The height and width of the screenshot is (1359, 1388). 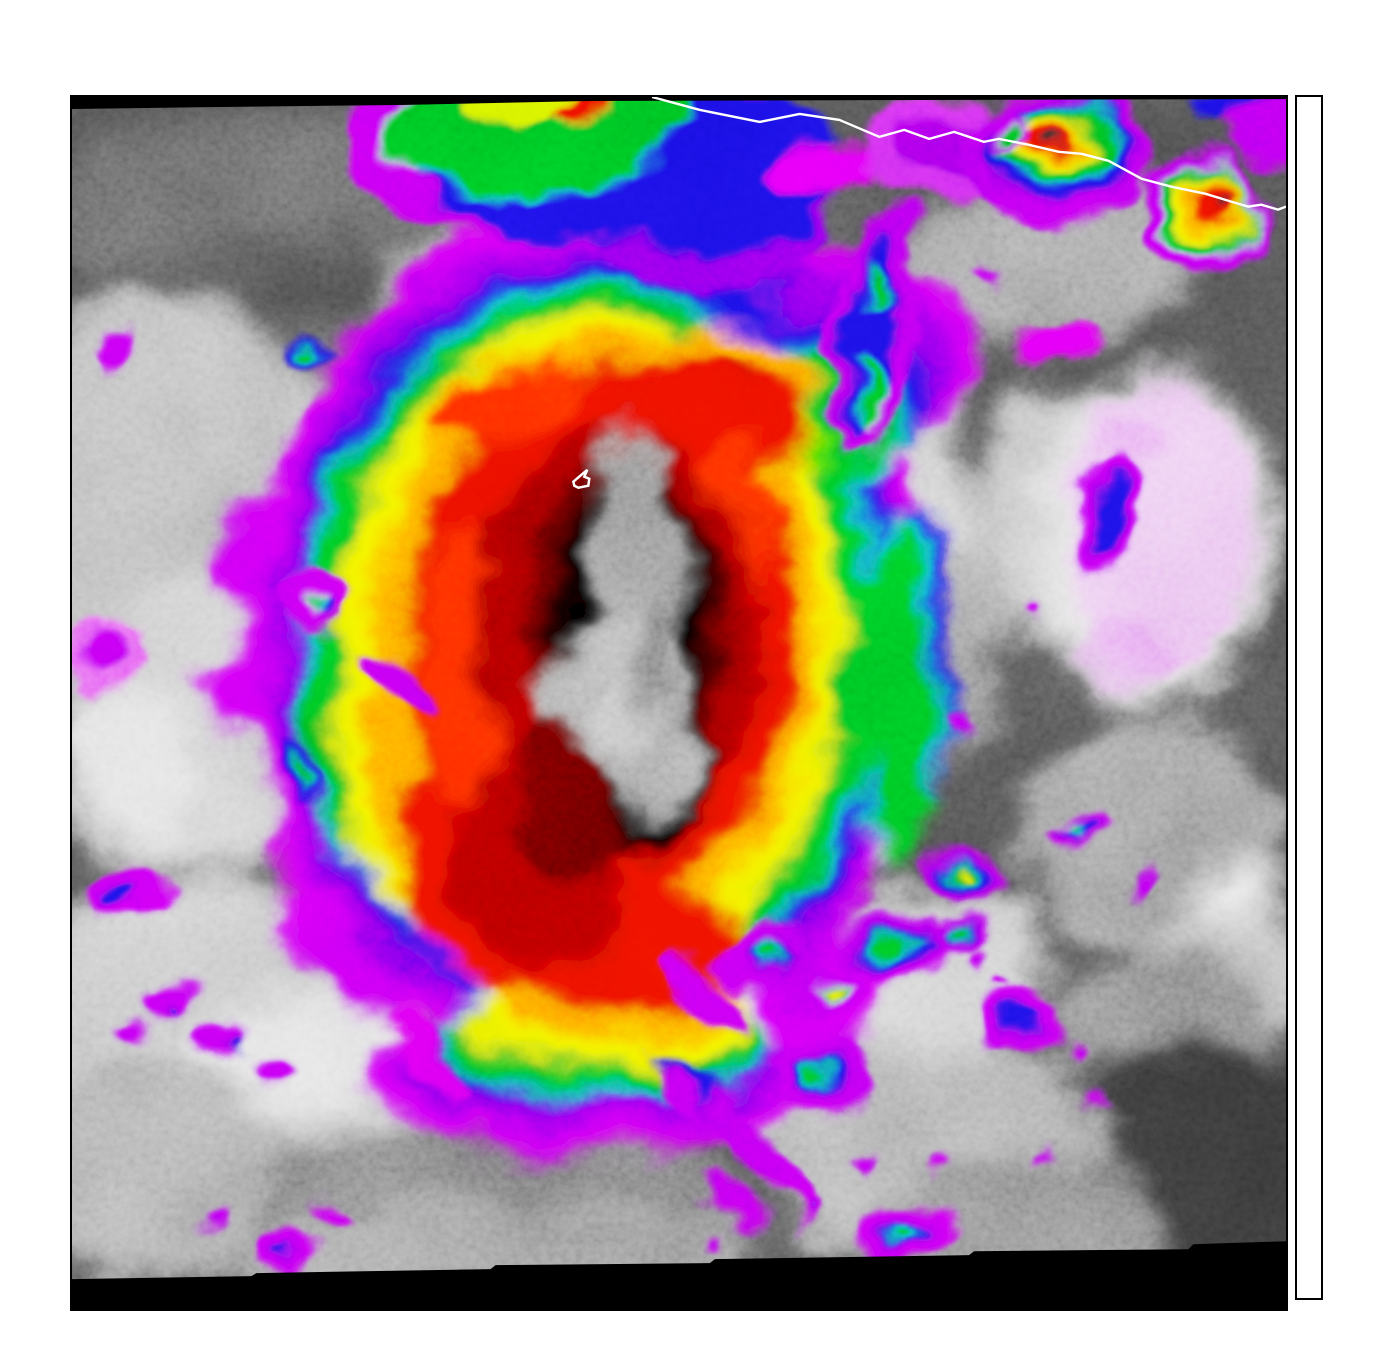 I want to click on scan-edge-top, so click(x=679, y=103).